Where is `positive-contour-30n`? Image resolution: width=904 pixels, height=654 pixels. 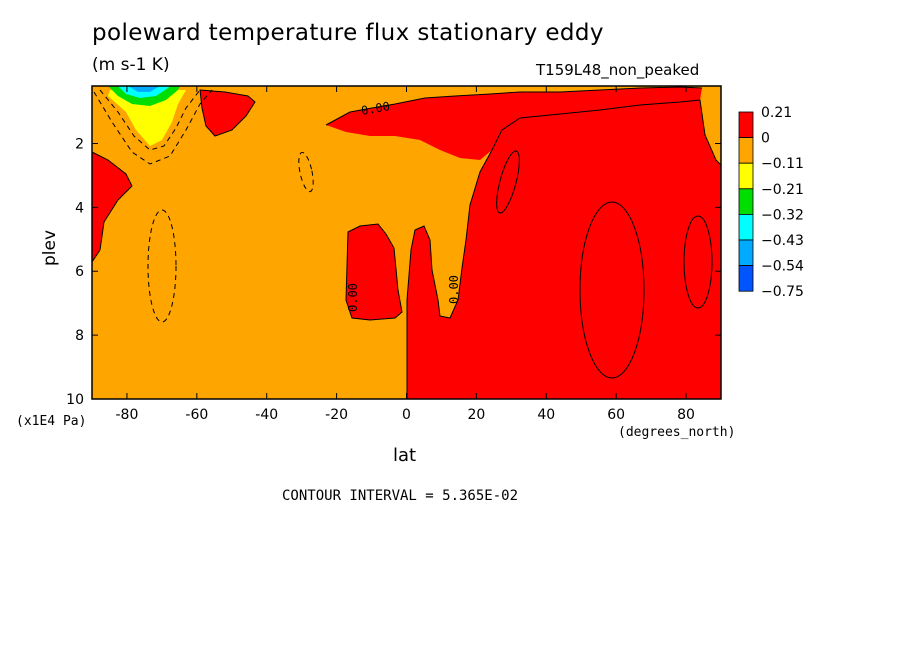
positive-contour-30n is located at coordinates (508, 182).